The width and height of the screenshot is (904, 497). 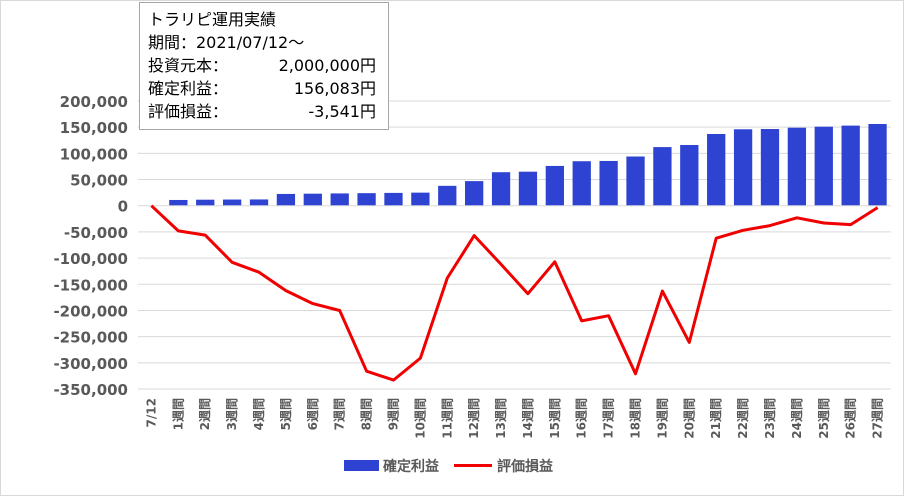 What do you see at coordinates (608, 418) in the screenshot?
I see `x-tick-label: 17週間` at bounding box center [608, 418].